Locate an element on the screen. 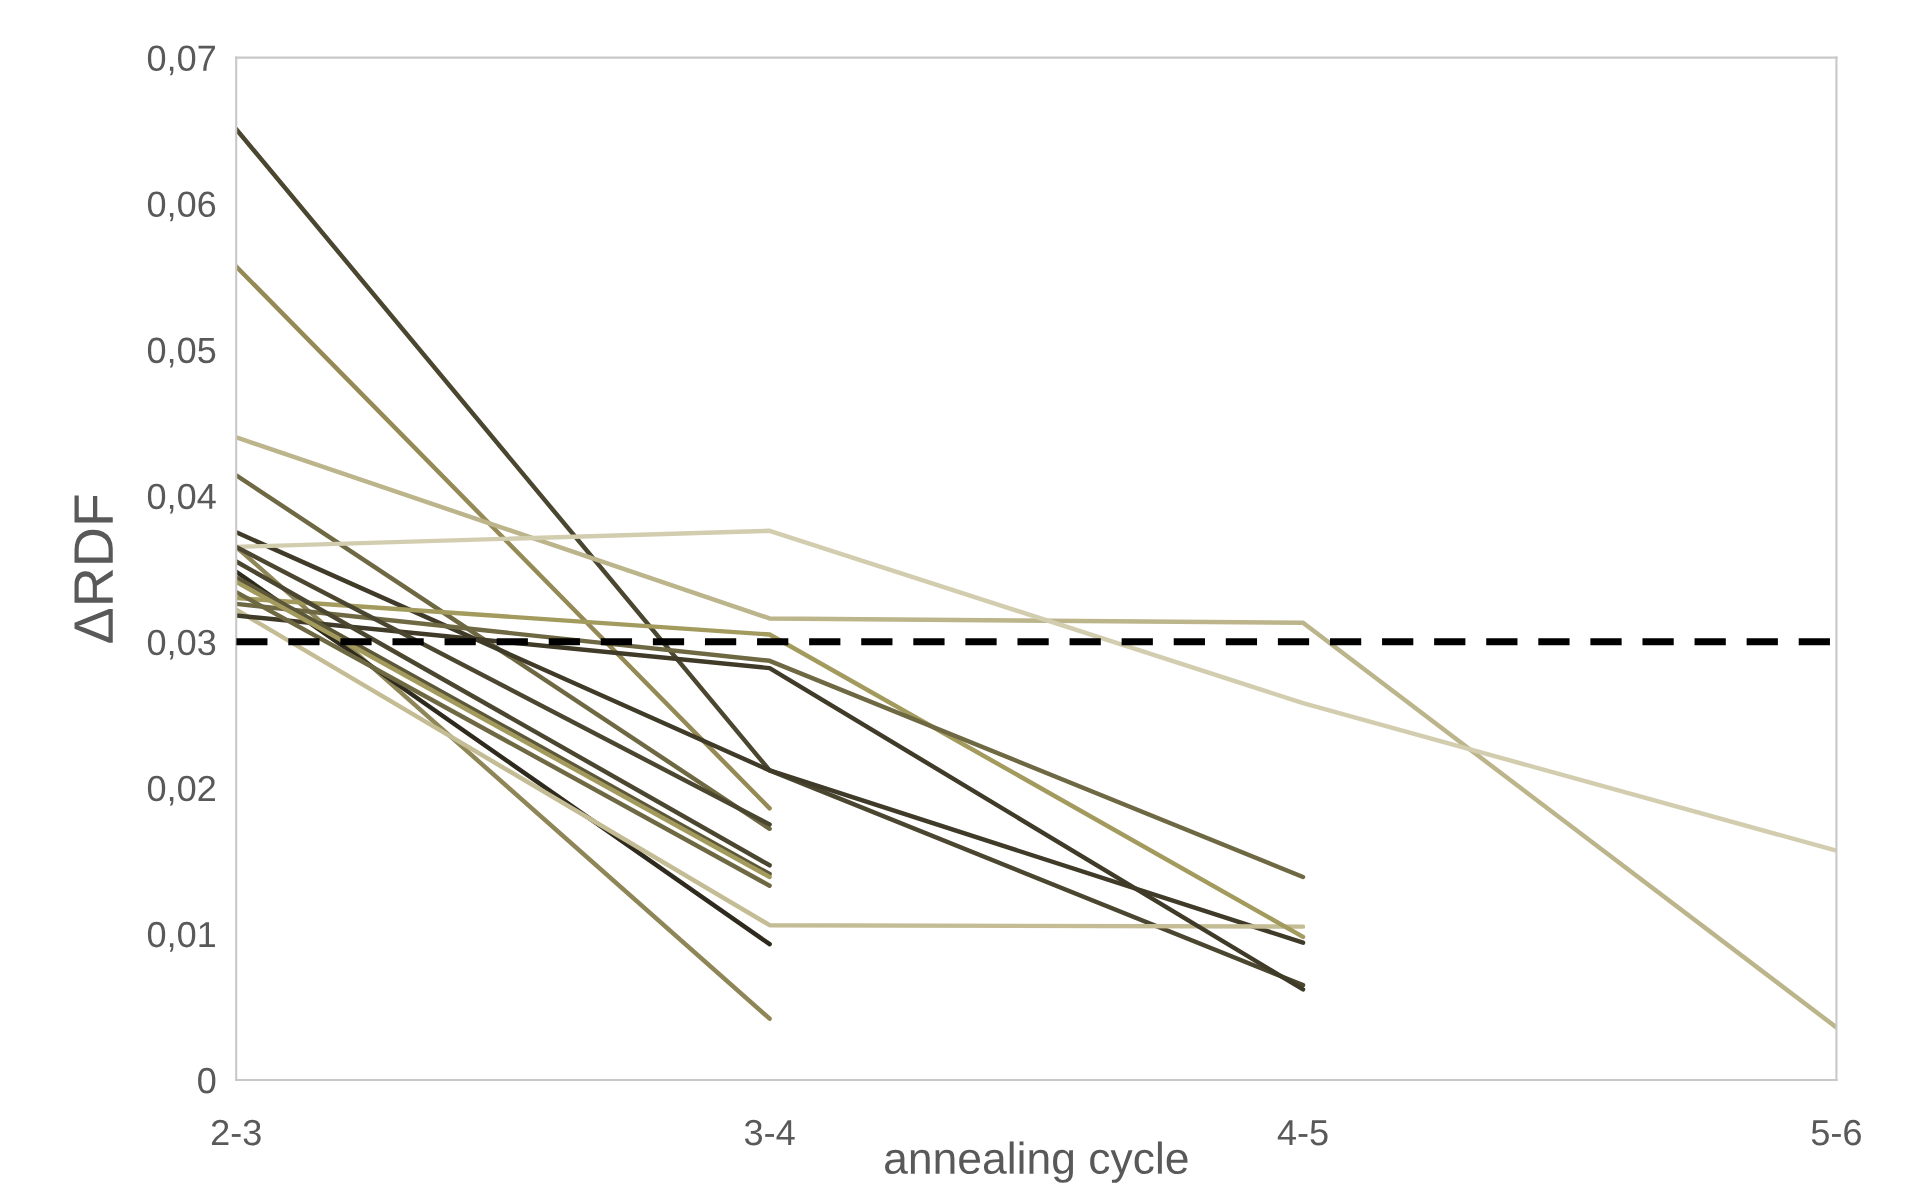 The image size is (1905, 1200). x-axis-title: annealing cycle is located at coordinates (1036, 1162).